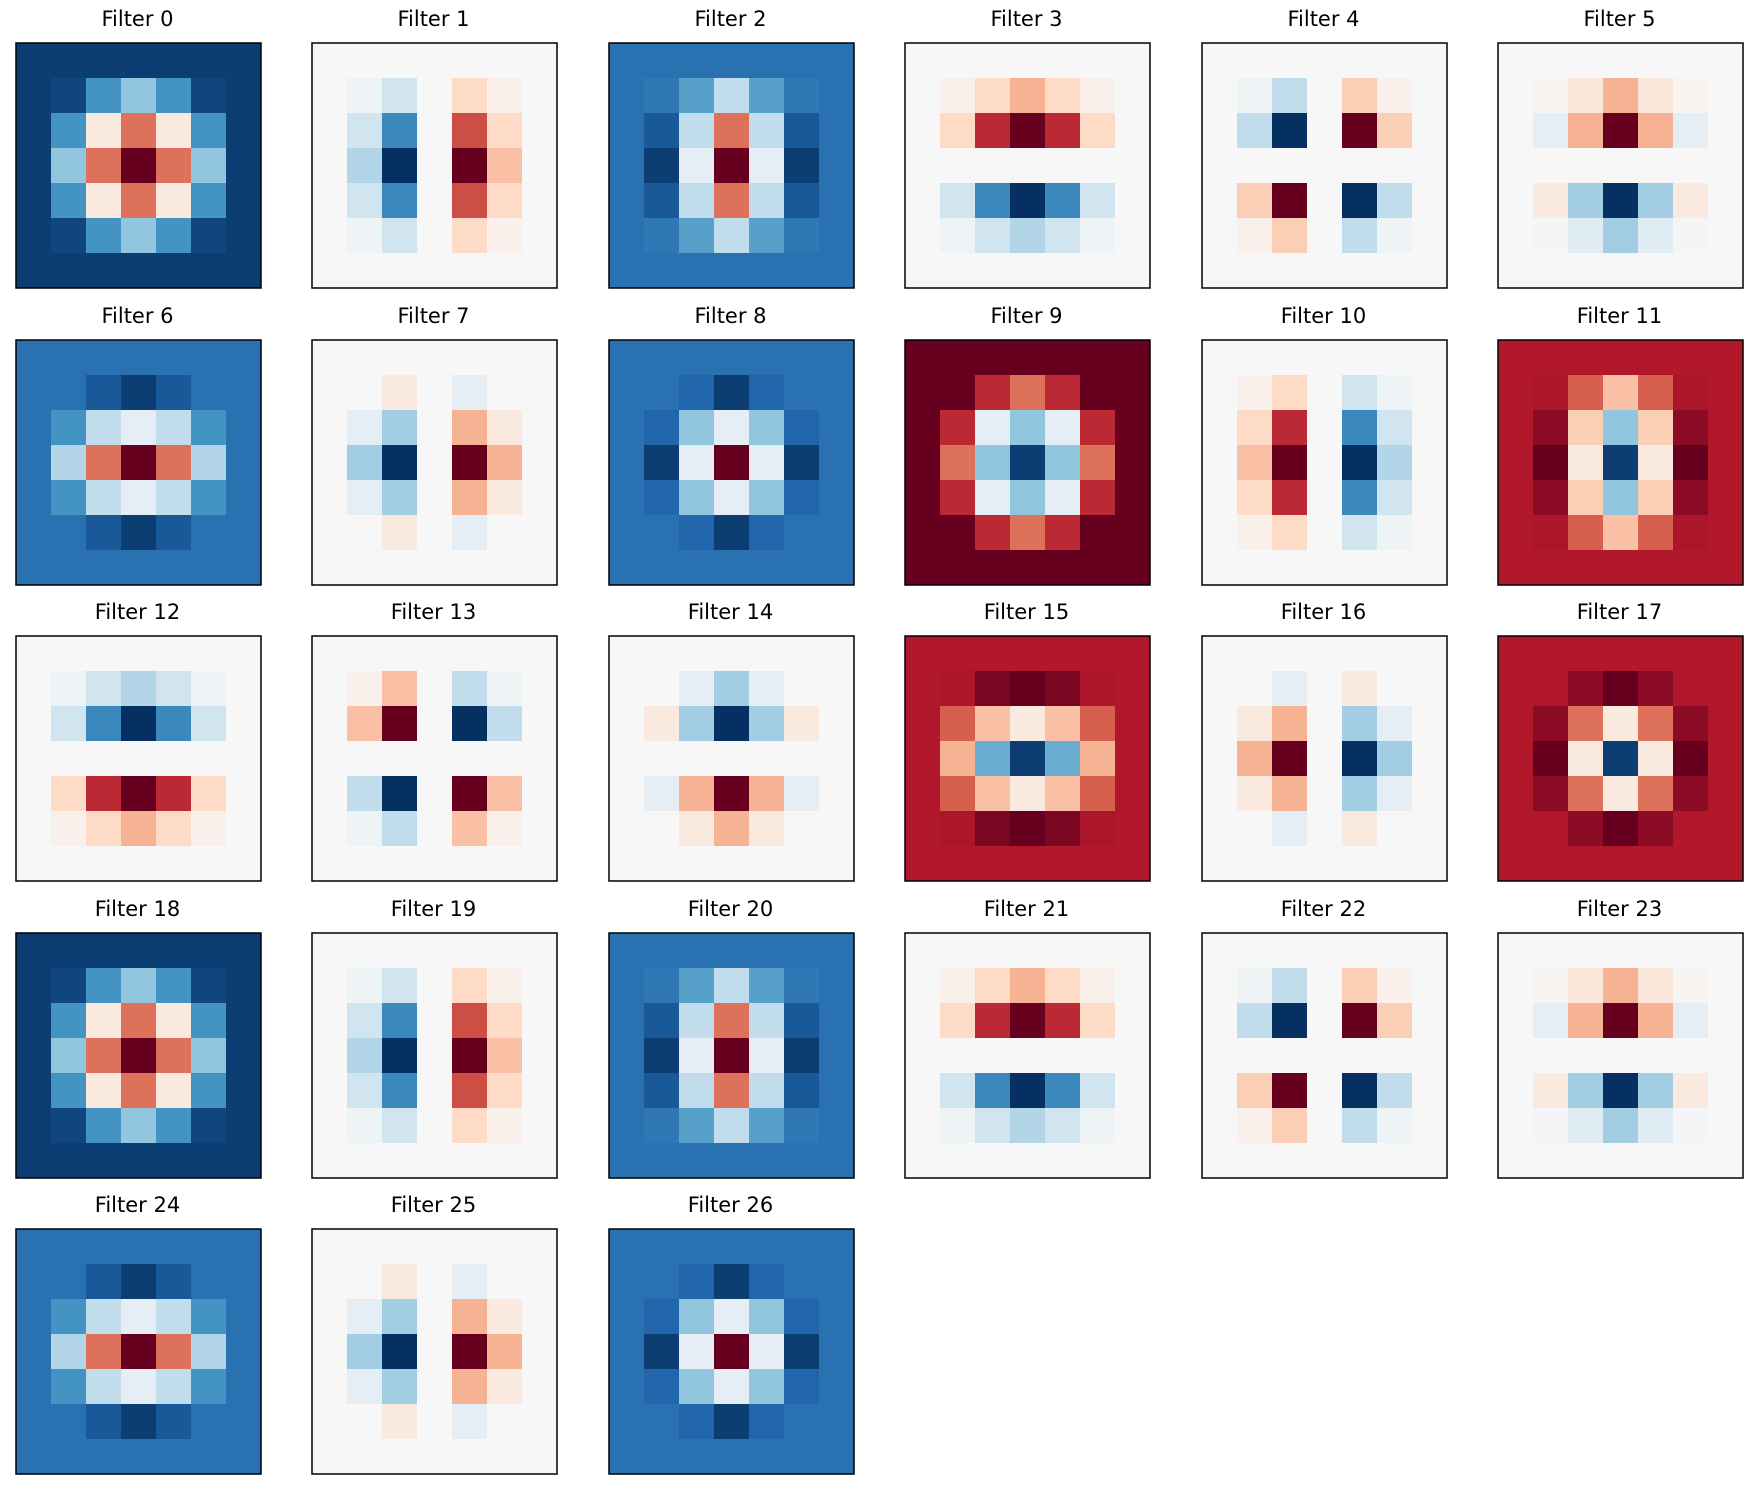 The width and height of the screenshot is (1756, 1488). Describe the element at coordinates (1323, 19) in the screenshot. I see `filter-title: Filter 4` at that location.